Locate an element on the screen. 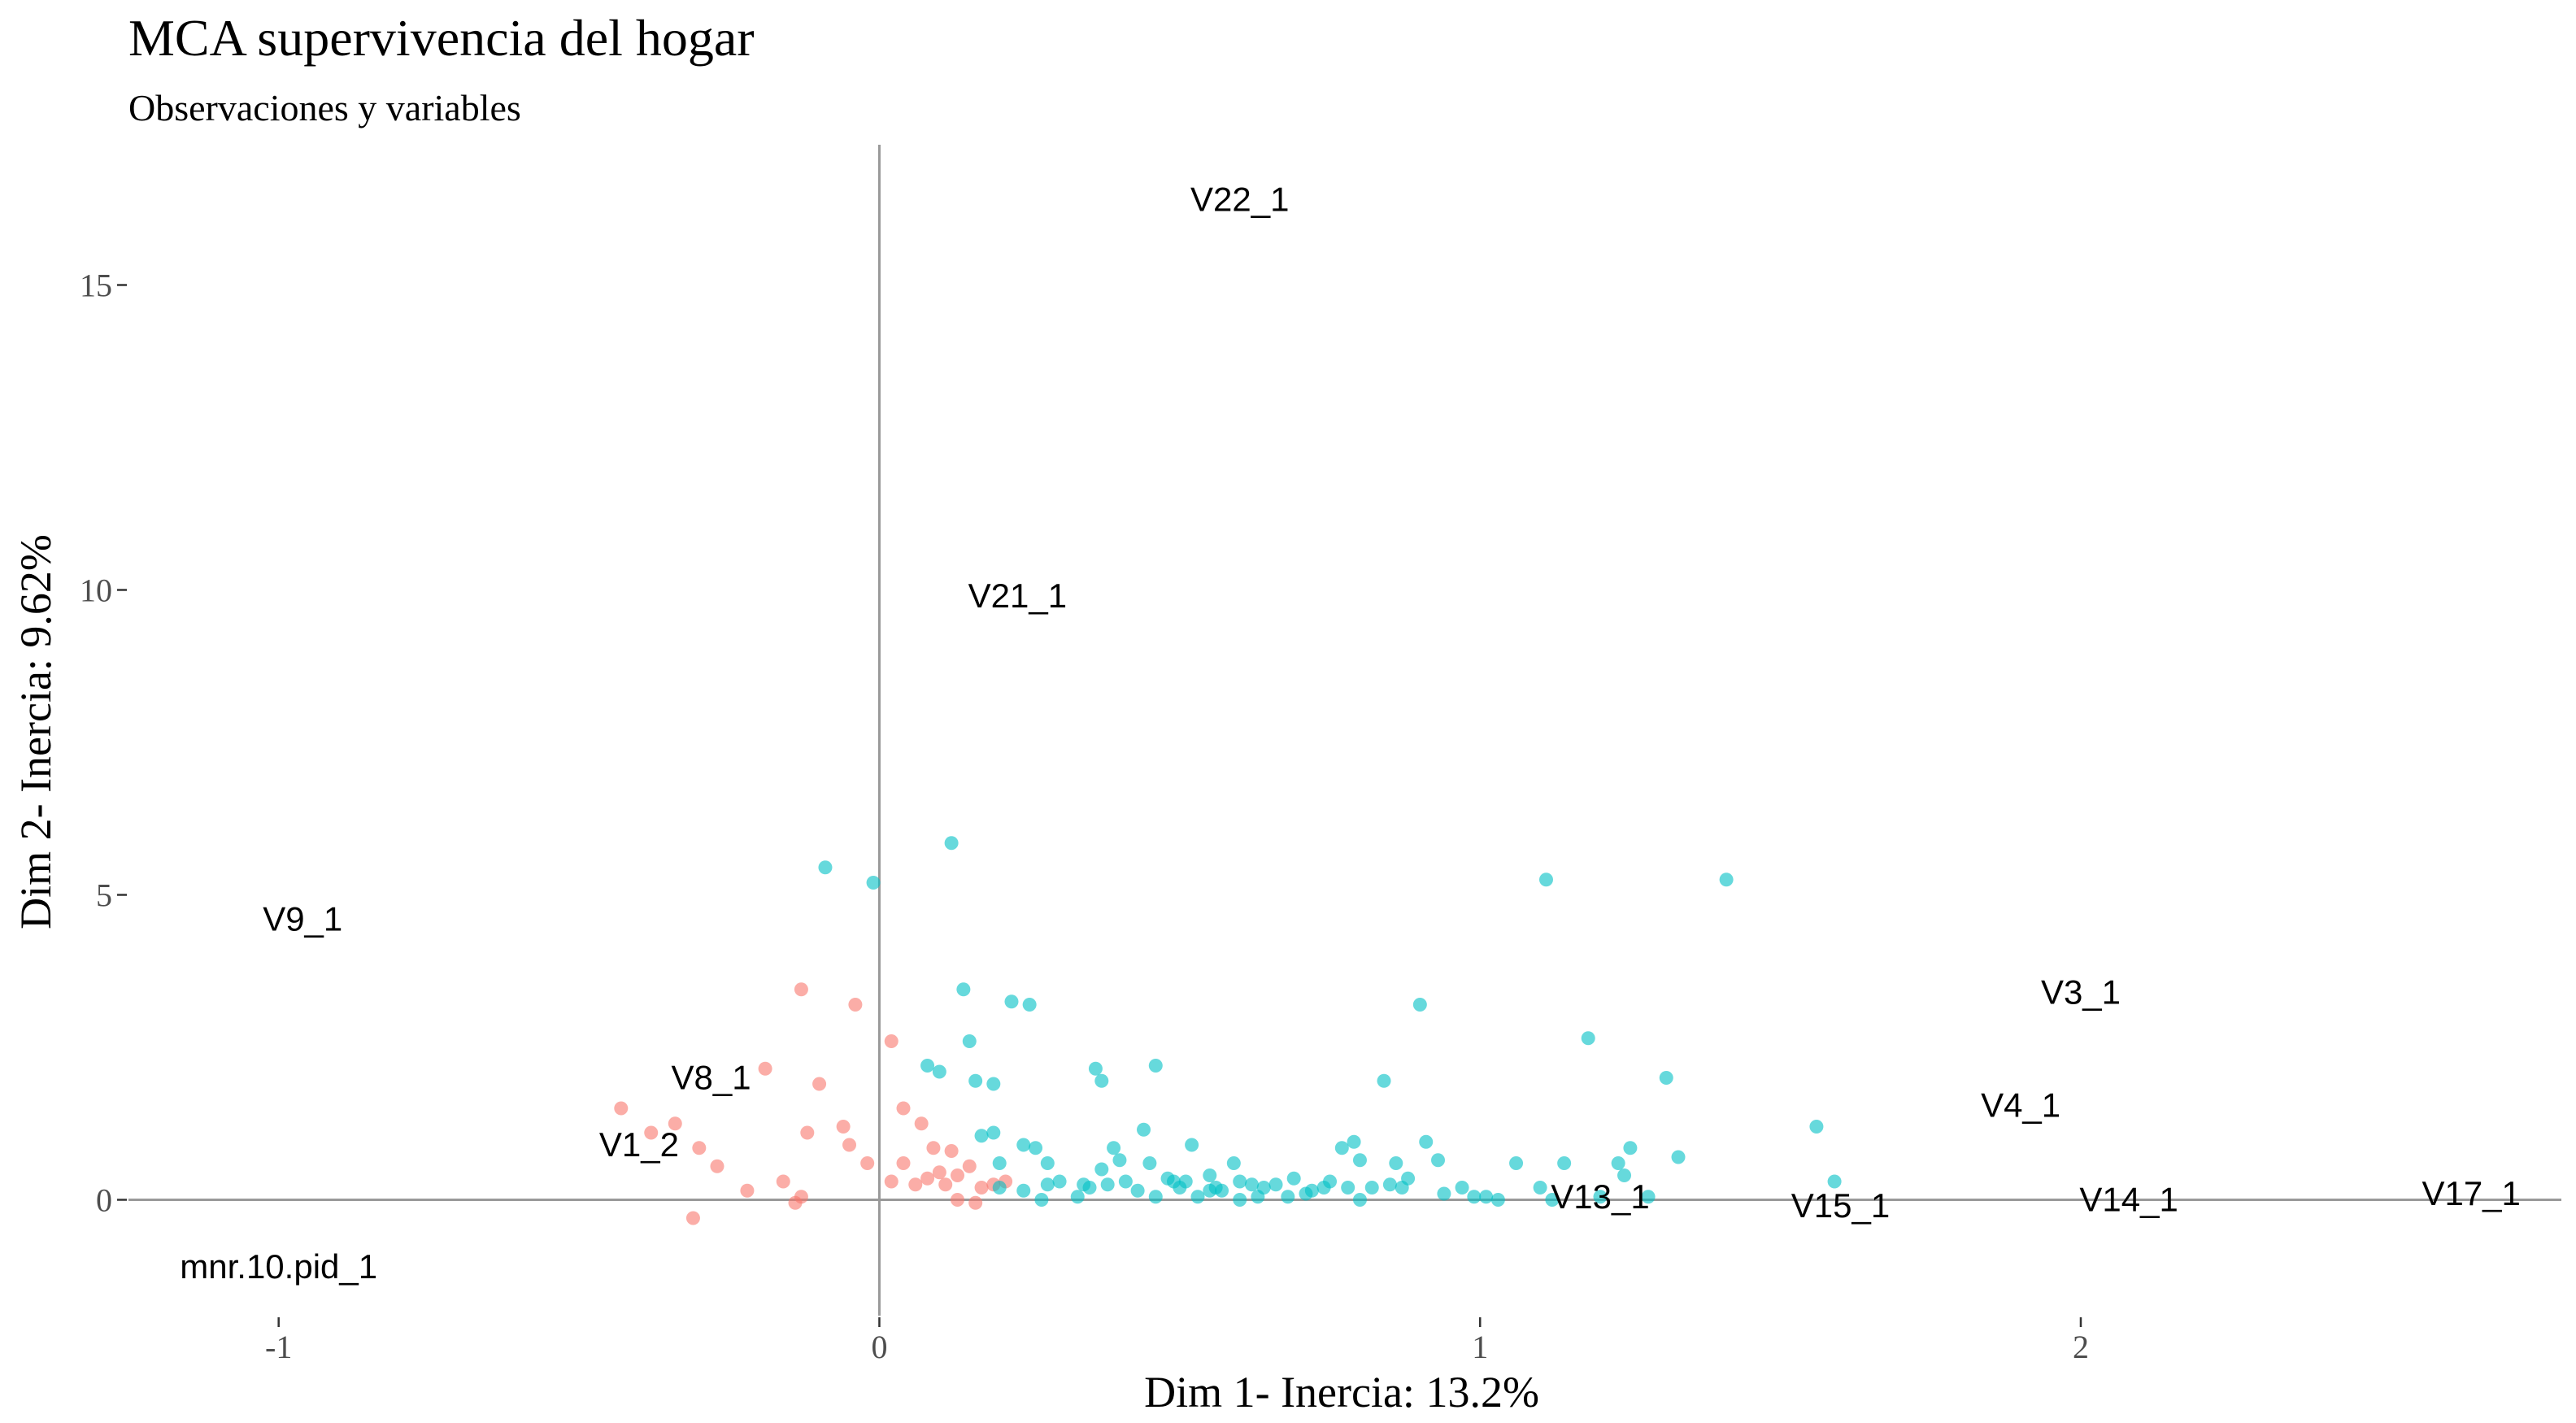  variable-label: V1_2 is located at coordinates (639, 1144).